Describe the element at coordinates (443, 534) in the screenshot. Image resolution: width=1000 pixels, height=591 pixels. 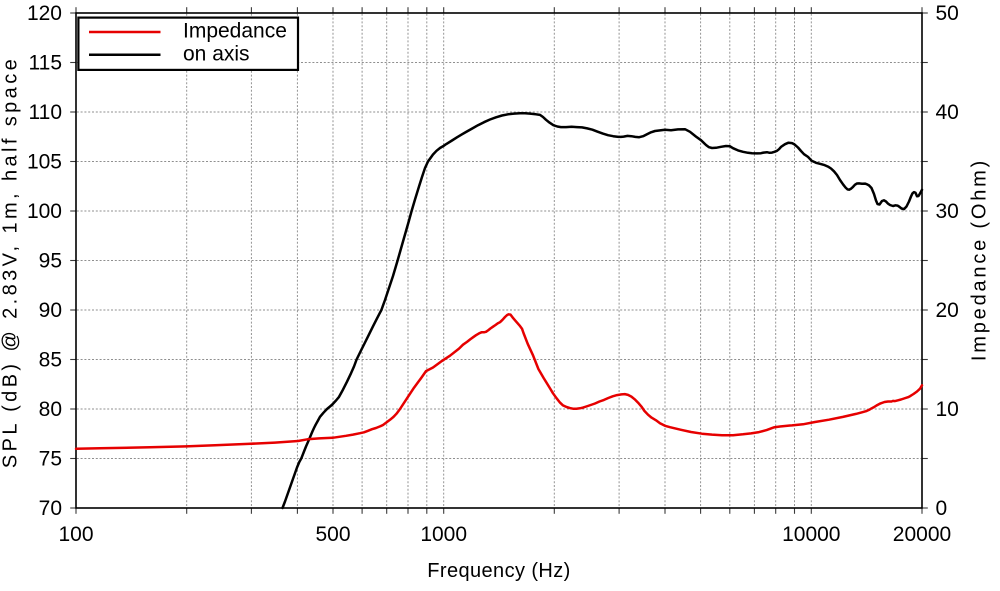
I see `svg-text: 1000` at that location.